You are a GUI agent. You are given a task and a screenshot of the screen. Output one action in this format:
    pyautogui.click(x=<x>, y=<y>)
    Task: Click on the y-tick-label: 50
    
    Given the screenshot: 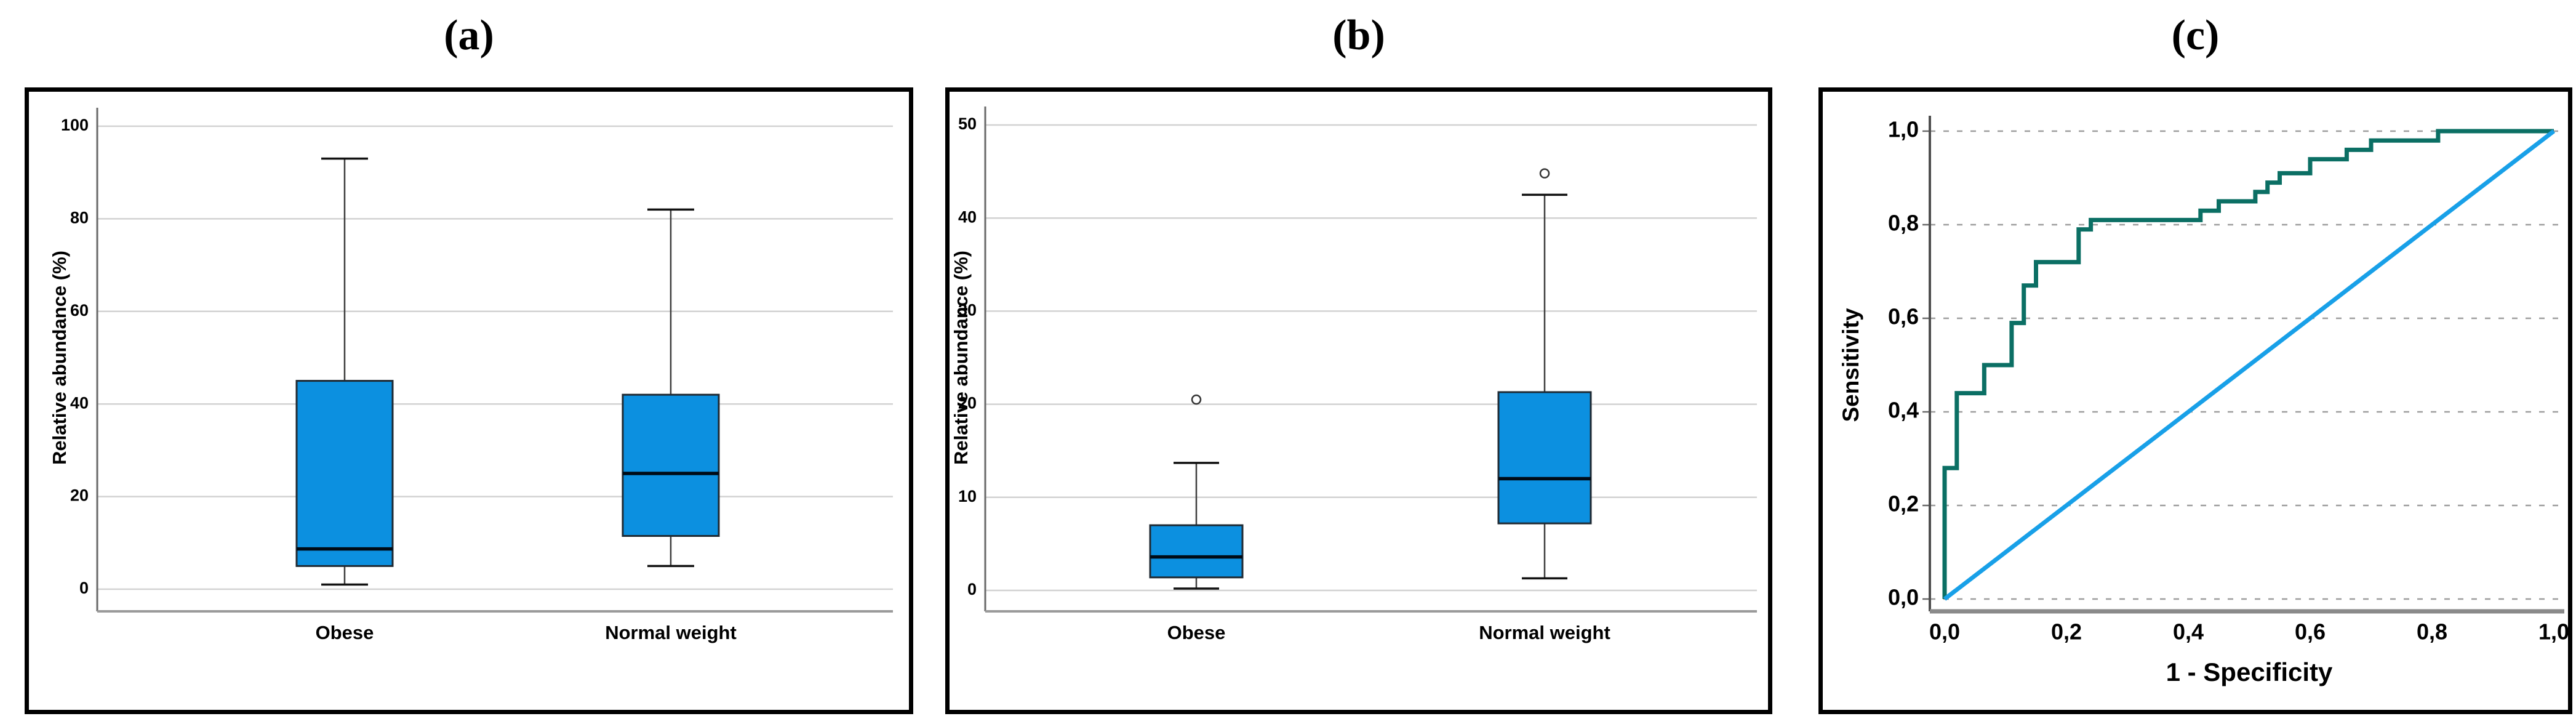 What is the action you would take?
    pyautogui.click(x=967, y=124)
    